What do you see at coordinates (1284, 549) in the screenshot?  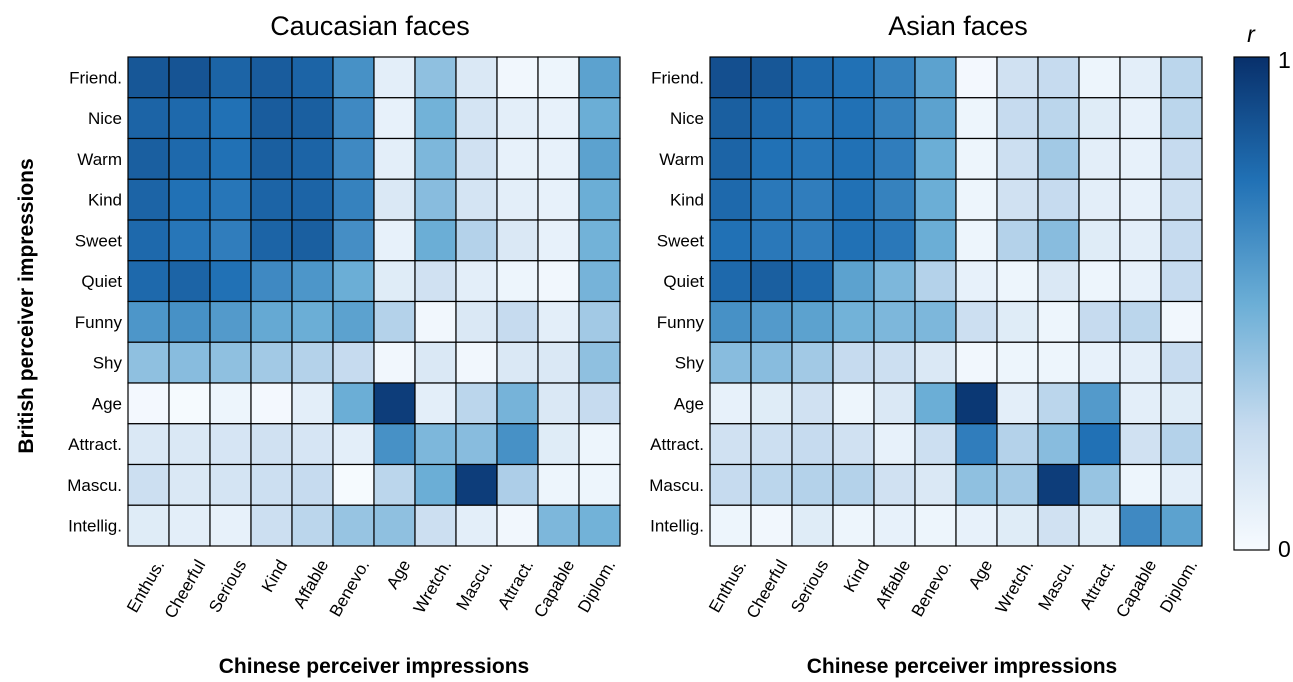 I see `colorbar-min-label: 0` at bounding box center [1284, 549].